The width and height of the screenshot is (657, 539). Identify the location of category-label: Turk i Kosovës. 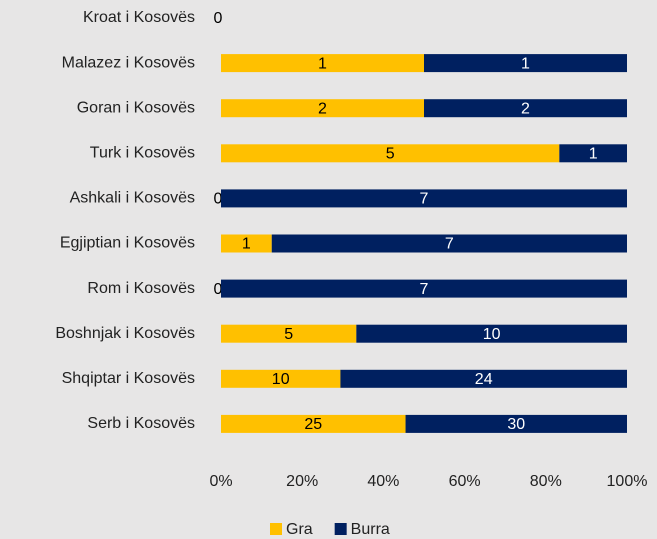
(142, 153).